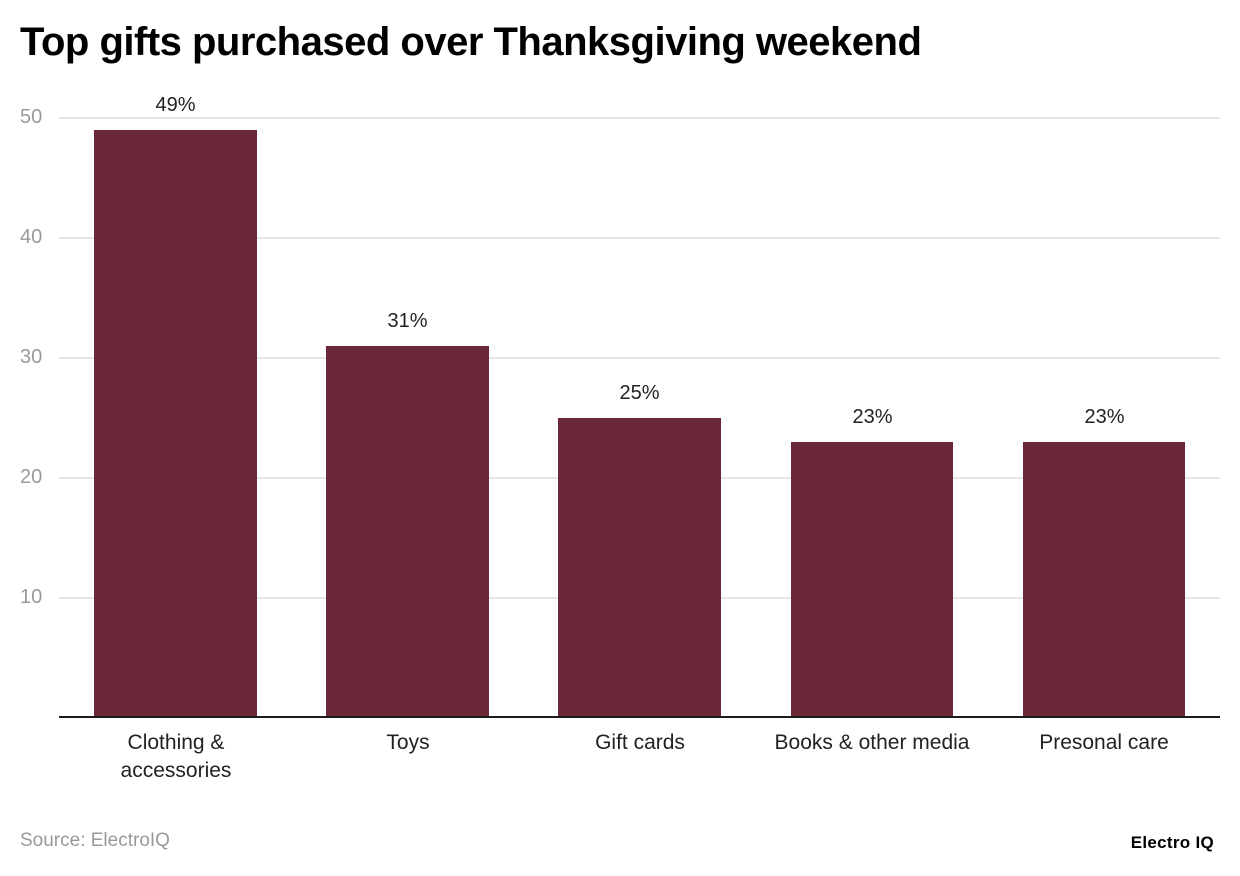 Image resolution: width=1240 pixels, height=876 pixels. I want to click on x-tick-label: Presonal care, so click(1104, 742).